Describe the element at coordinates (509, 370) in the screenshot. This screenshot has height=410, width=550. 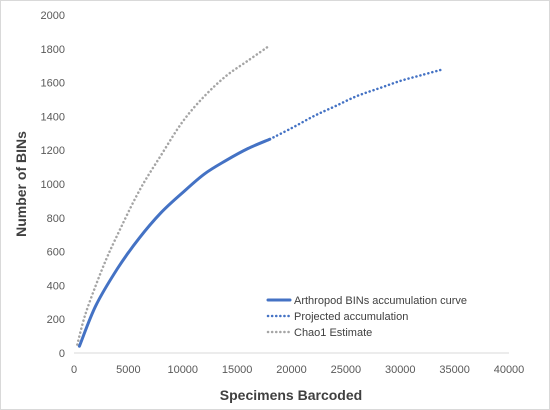
I see `x-tick-label: 40000` at that location.